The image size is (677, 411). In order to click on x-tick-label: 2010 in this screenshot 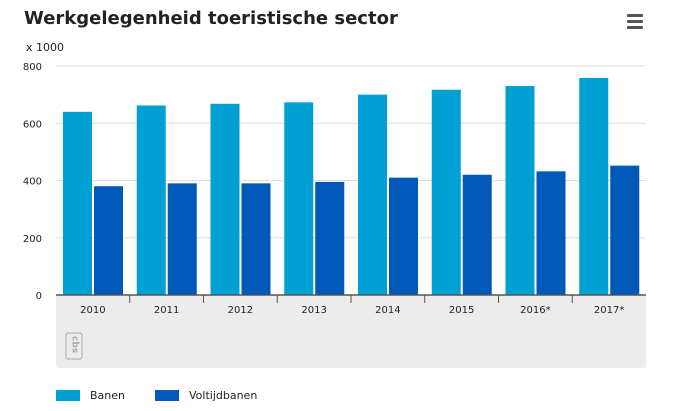, I will do `click(92, 310)`.